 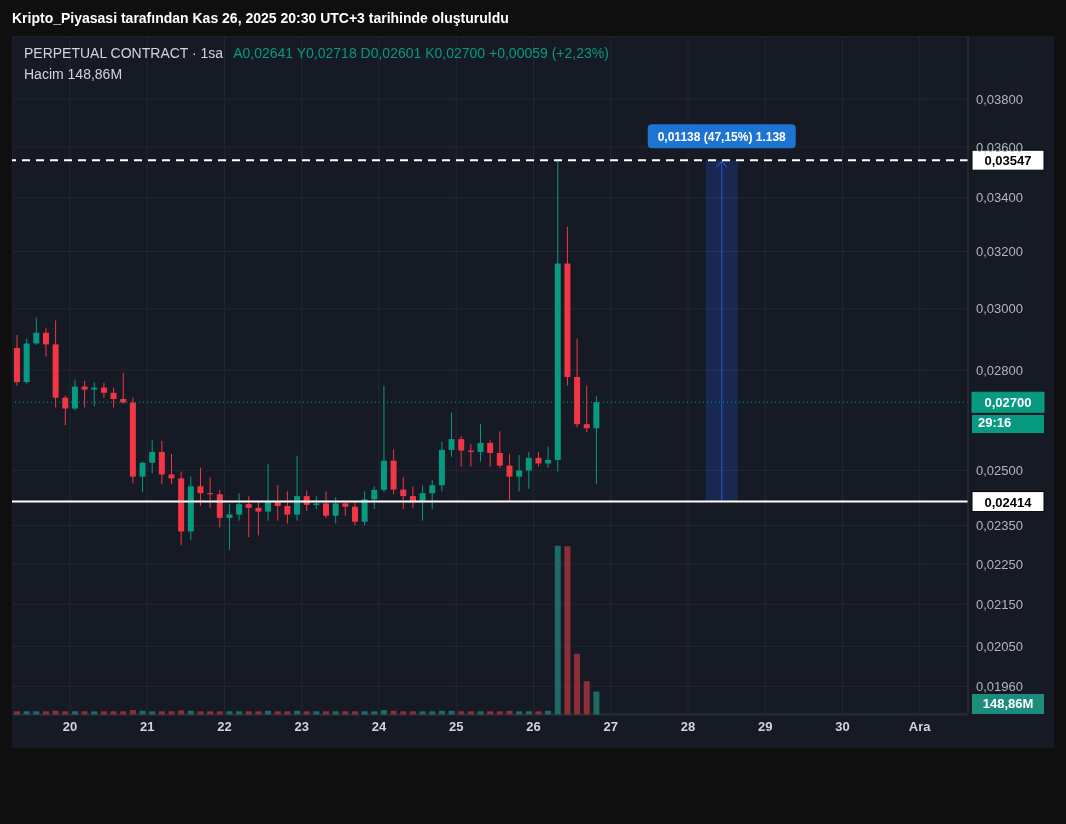 What do you see at coordinates (999, 252) in the screenshot?
I see `y-tick-label: 0,03200` at bounding box center [999, 252].